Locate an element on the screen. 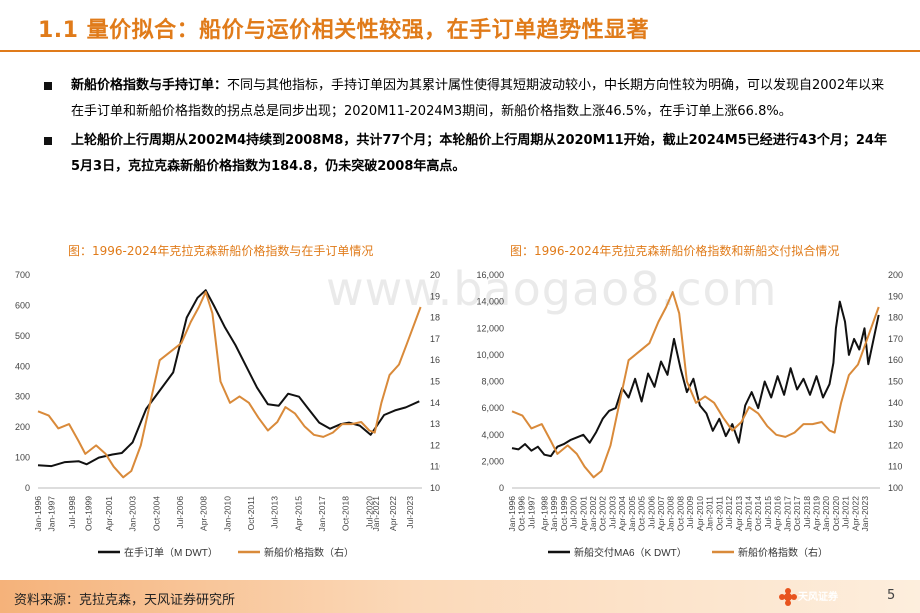 The width and height of the screenshot is (920, 613). x-tick-label: Oct-2014 is located at coordinates (758, 513).